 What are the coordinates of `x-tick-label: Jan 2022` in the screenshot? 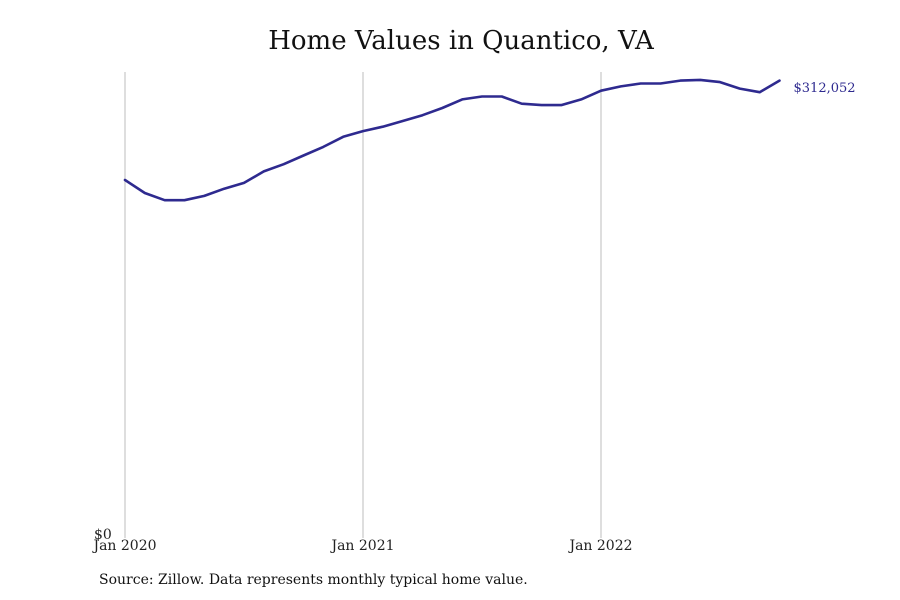 It's located at (599, 546).